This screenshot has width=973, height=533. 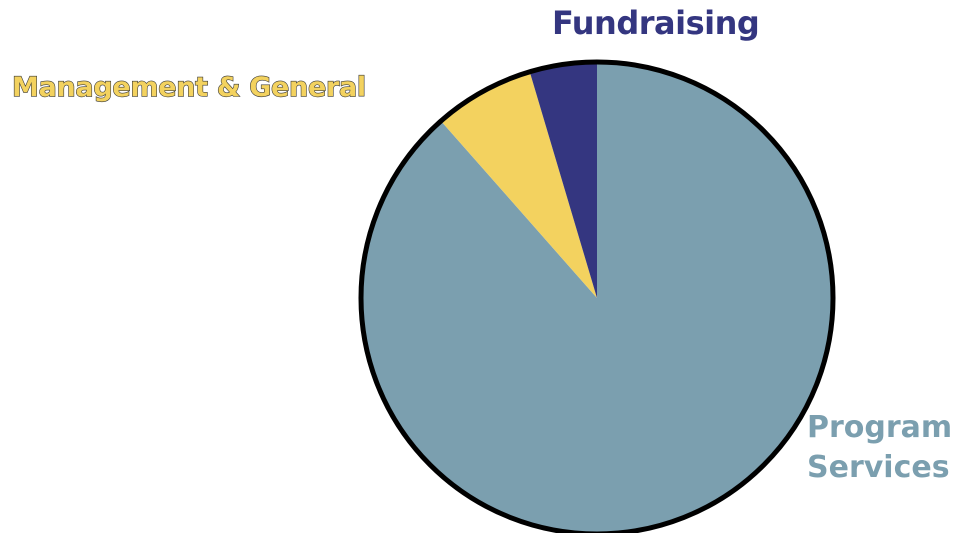 I want to click on pie-slice-management-general, so click(x=518, y=185).